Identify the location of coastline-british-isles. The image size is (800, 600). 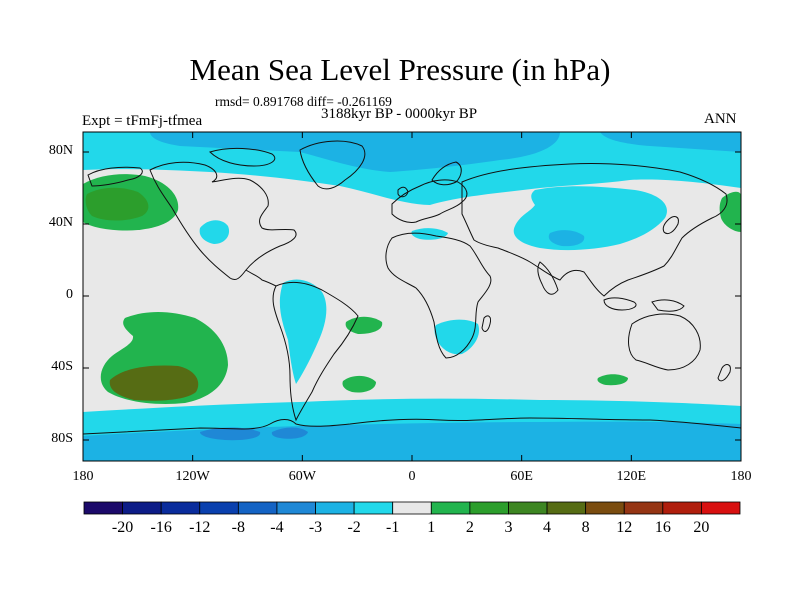
(403, 192).